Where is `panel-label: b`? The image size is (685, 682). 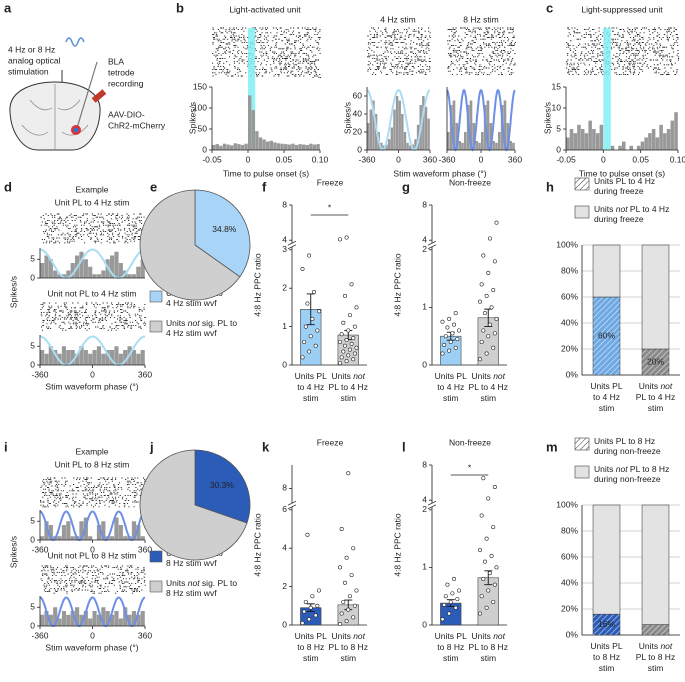 panel-label: b is located at coordinates (180, 7).